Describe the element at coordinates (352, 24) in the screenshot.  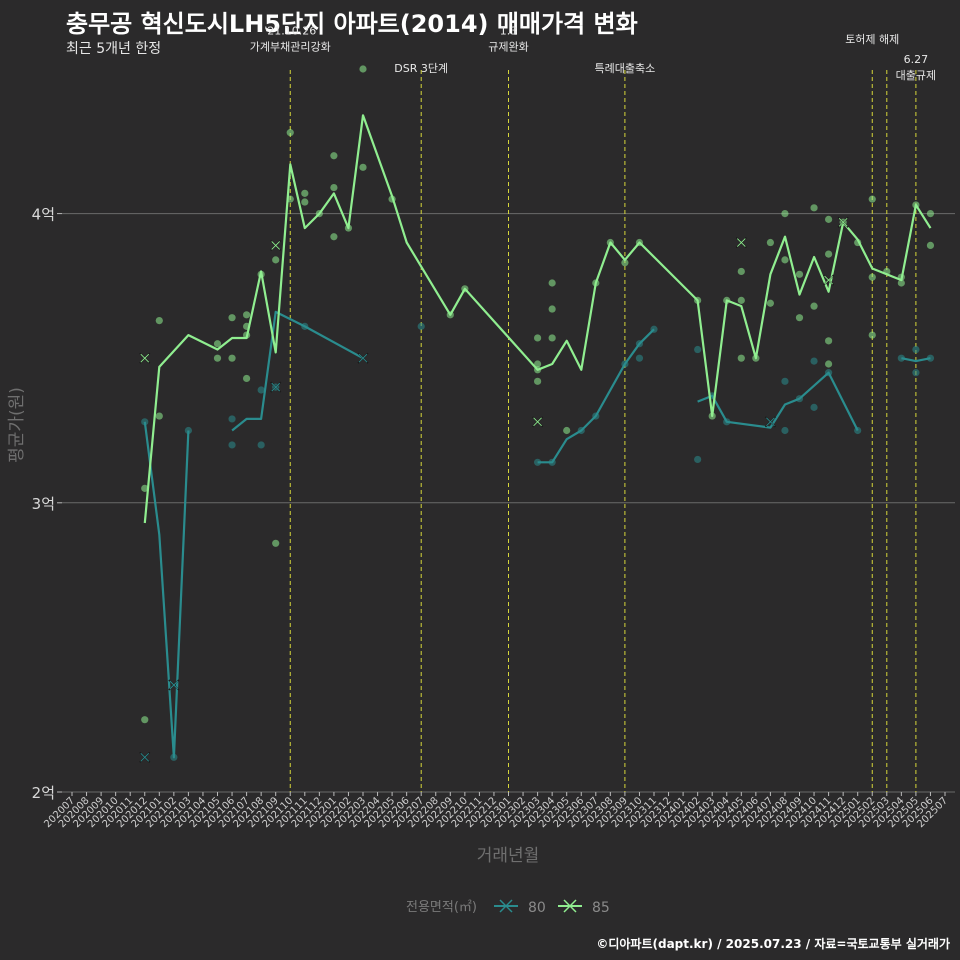
I see `chart-title: 충무공 혁신도시LH5단지 아파트(2014) 매매가격 변화` at that location.